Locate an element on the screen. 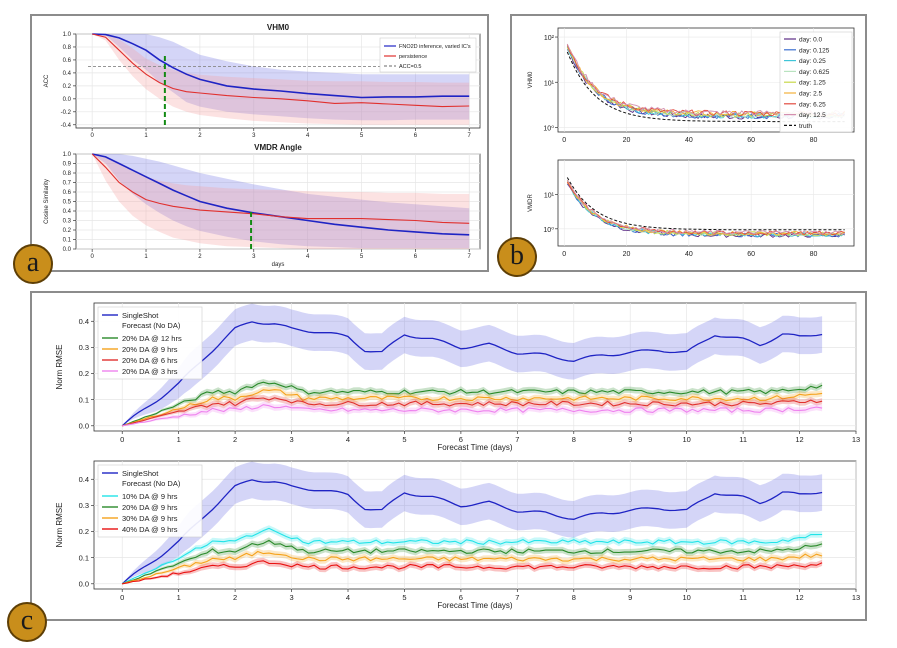 This screenshot has height=648, width=897. c_bottom-xtick-label: 3 is located at coordinates (291, 597).